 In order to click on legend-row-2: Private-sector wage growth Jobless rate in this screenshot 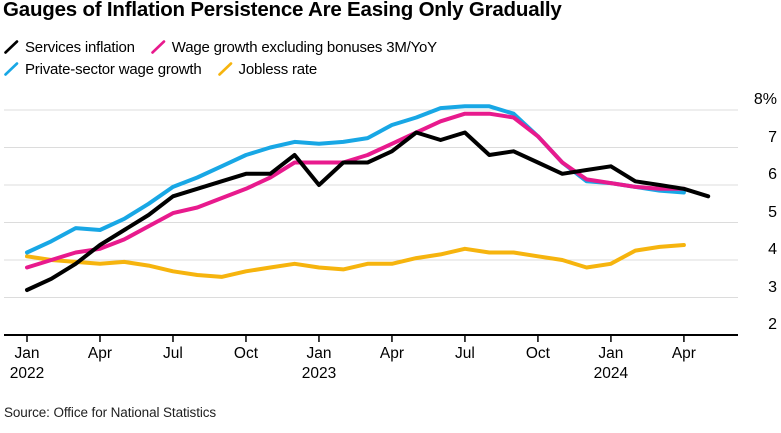, I will do `click(228, 69)`.